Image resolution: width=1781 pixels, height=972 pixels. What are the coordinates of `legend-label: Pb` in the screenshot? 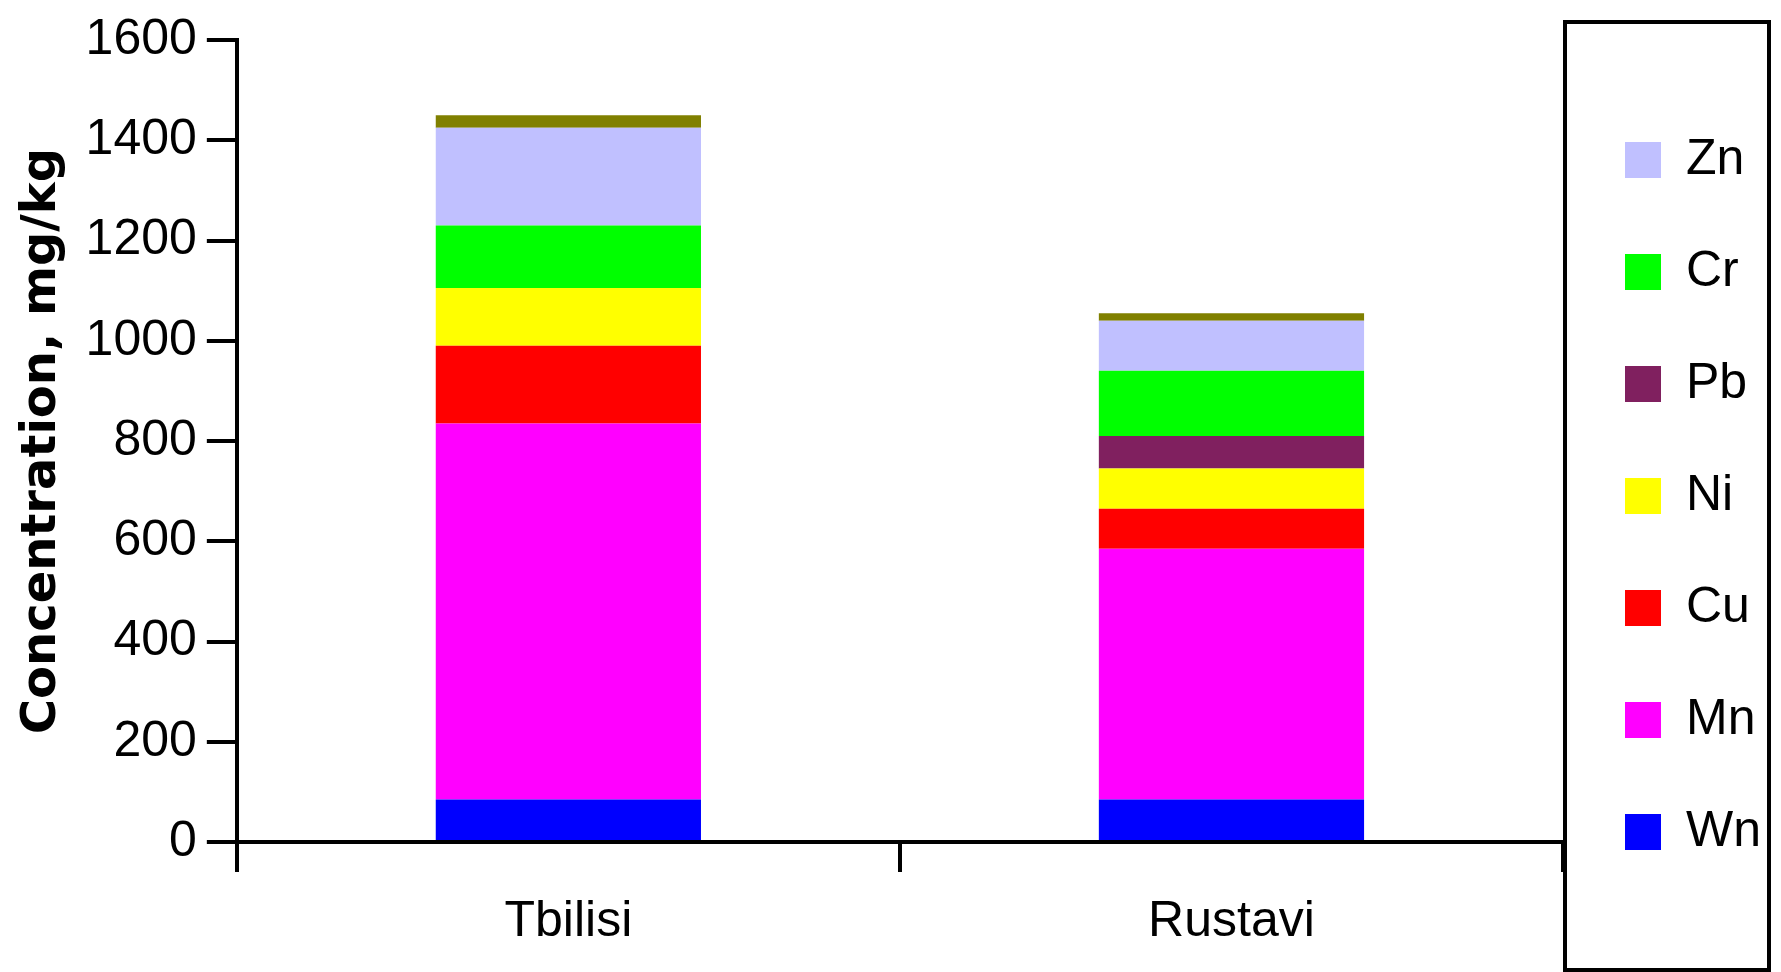 It's located at (1717, 380).